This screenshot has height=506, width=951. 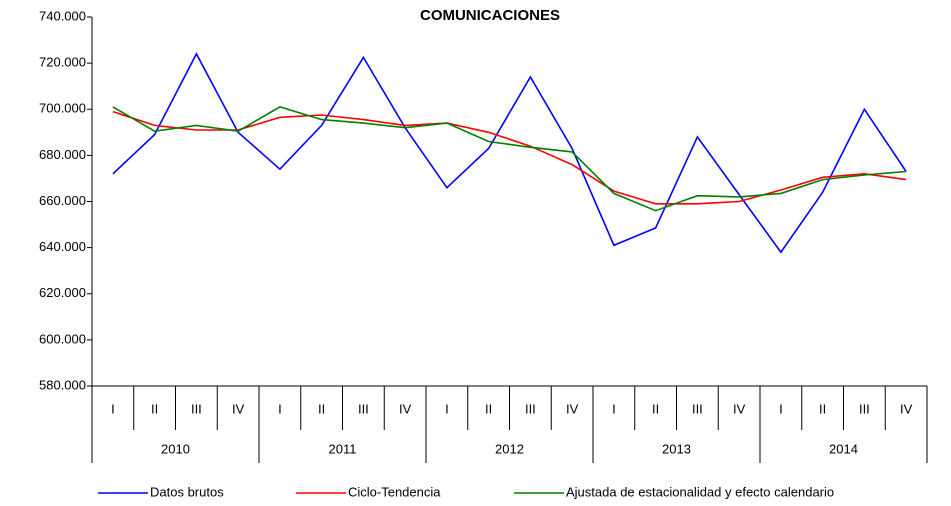 What do you see at coordinates (62, 384) in the screenshot?
I see `y-tick-label: 580.000` at bounding box center [62, 384].